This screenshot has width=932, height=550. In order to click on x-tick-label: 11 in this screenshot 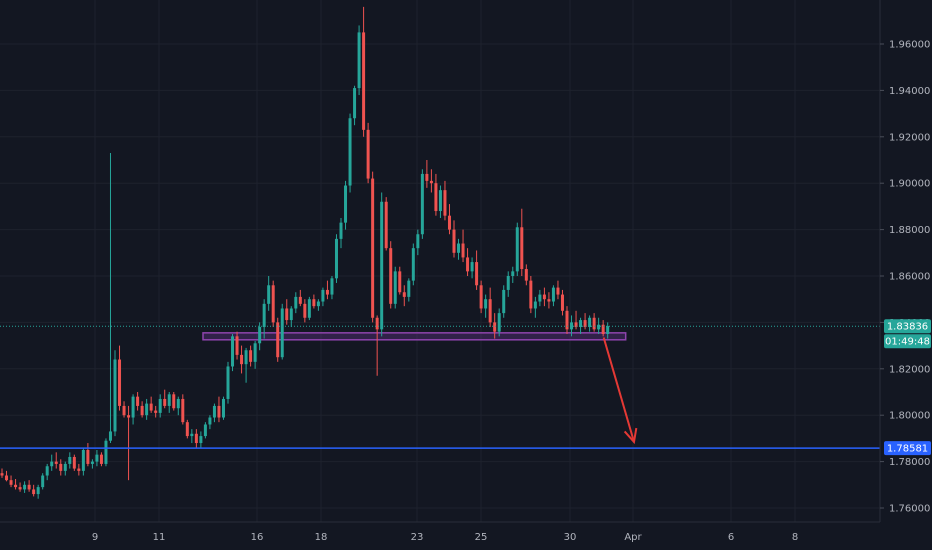, I will do `click(159, 537)`.